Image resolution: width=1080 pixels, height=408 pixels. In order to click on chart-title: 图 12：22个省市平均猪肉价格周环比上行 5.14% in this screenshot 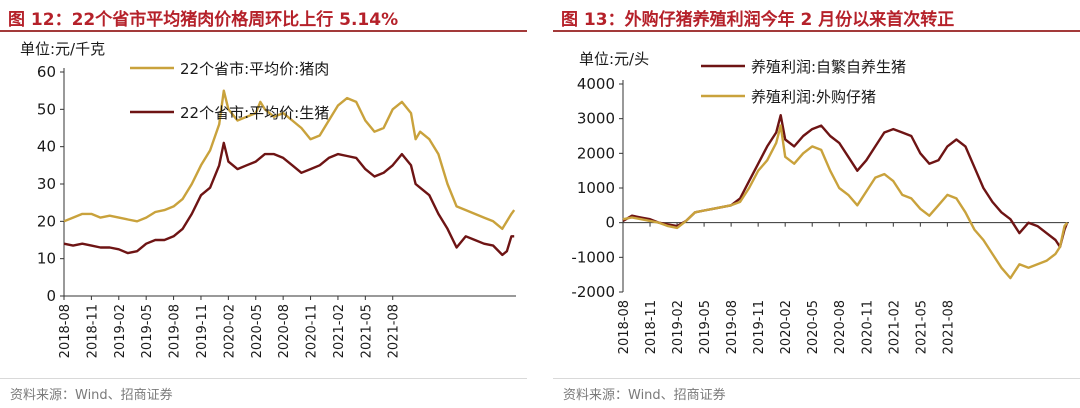, I will do `click(203, 20)`.